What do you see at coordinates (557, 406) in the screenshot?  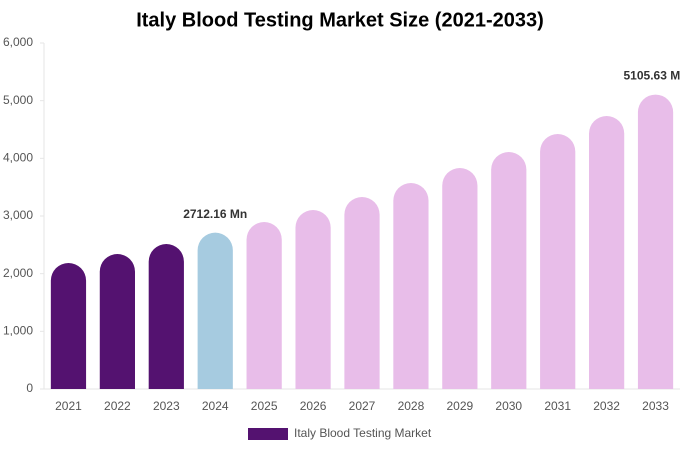 I see `x-tick-label: 2031` at bounding box center [557, 406].